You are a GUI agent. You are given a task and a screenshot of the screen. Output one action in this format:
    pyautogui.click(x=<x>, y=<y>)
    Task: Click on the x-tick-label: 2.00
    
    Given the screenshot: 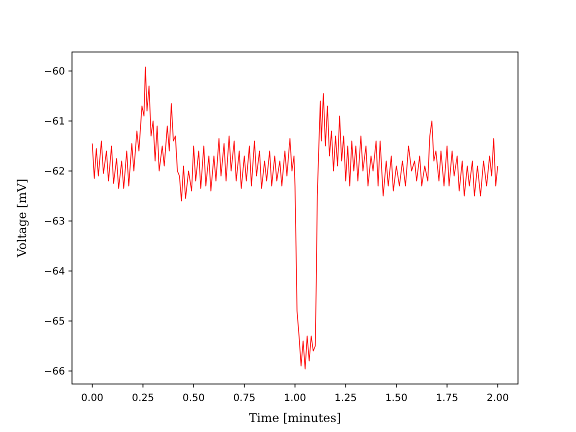 What is the action you would take?
    pyautogui.click(x=497, y=398)
    